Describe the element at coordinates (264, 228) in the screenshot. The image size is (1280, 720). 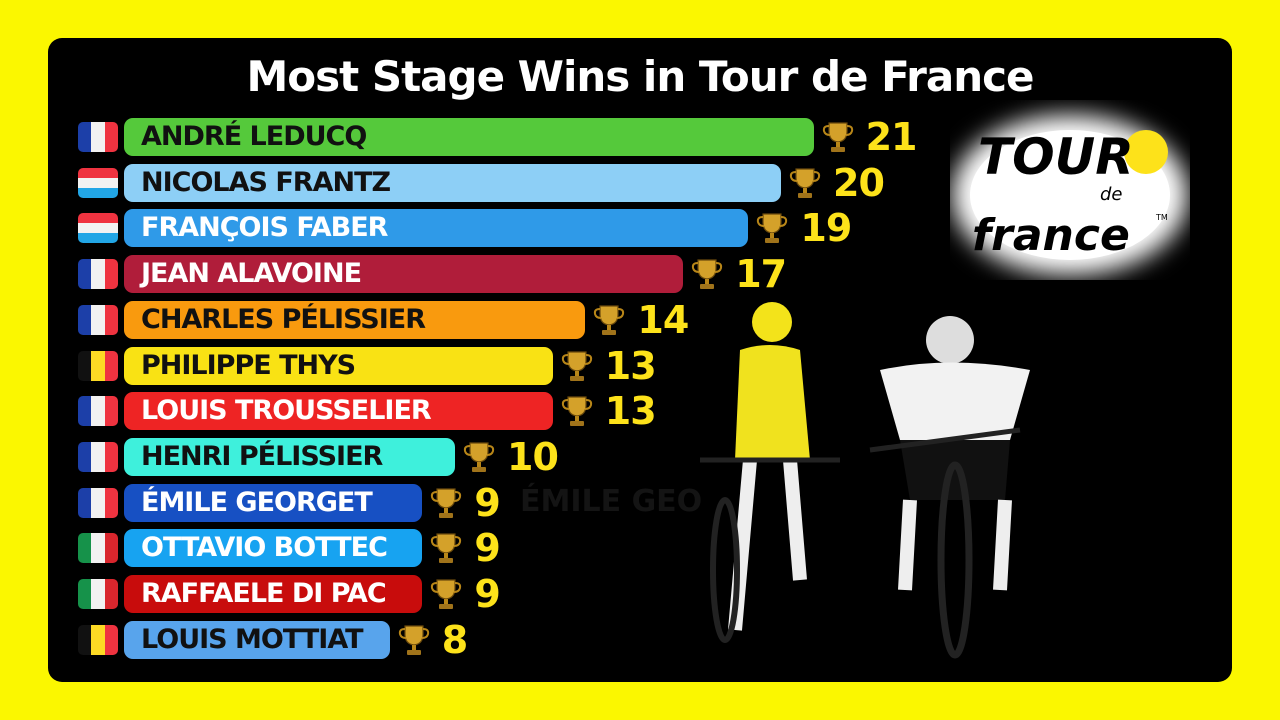
I see `bar-label: FRANÇOIS FABER` at that location.